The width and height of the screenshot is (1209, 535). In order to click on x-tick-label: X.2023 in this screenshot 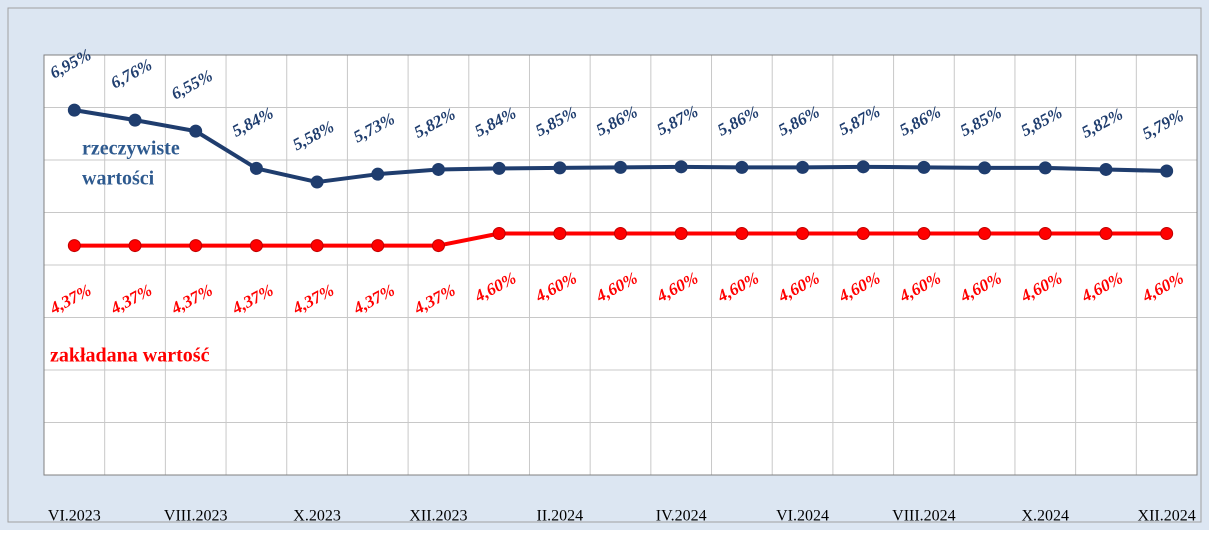, I will do `click(317, 516)`.